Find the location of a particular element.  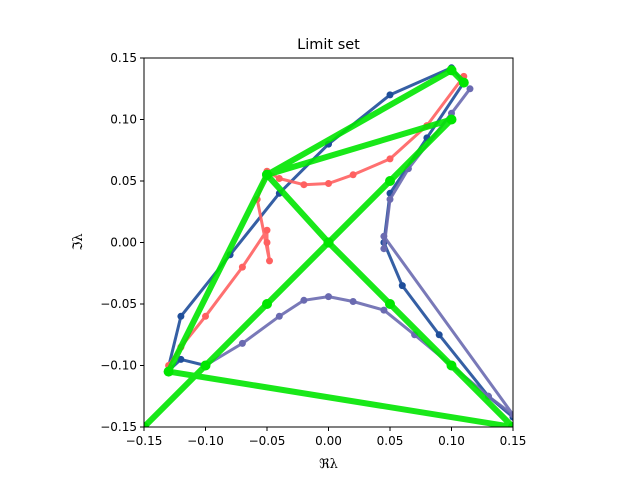

y-axis-label: ℑλ is located at coordinates (78, 241).